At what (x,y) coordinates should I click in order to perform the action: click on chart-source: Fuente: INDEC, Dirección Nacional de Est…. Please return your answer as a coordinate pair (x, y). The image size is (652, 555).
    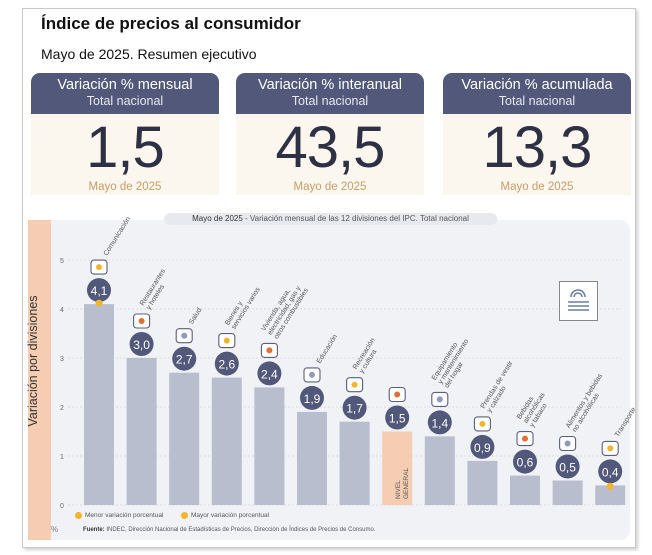
    Looking at the image, I should click on (229, 530).